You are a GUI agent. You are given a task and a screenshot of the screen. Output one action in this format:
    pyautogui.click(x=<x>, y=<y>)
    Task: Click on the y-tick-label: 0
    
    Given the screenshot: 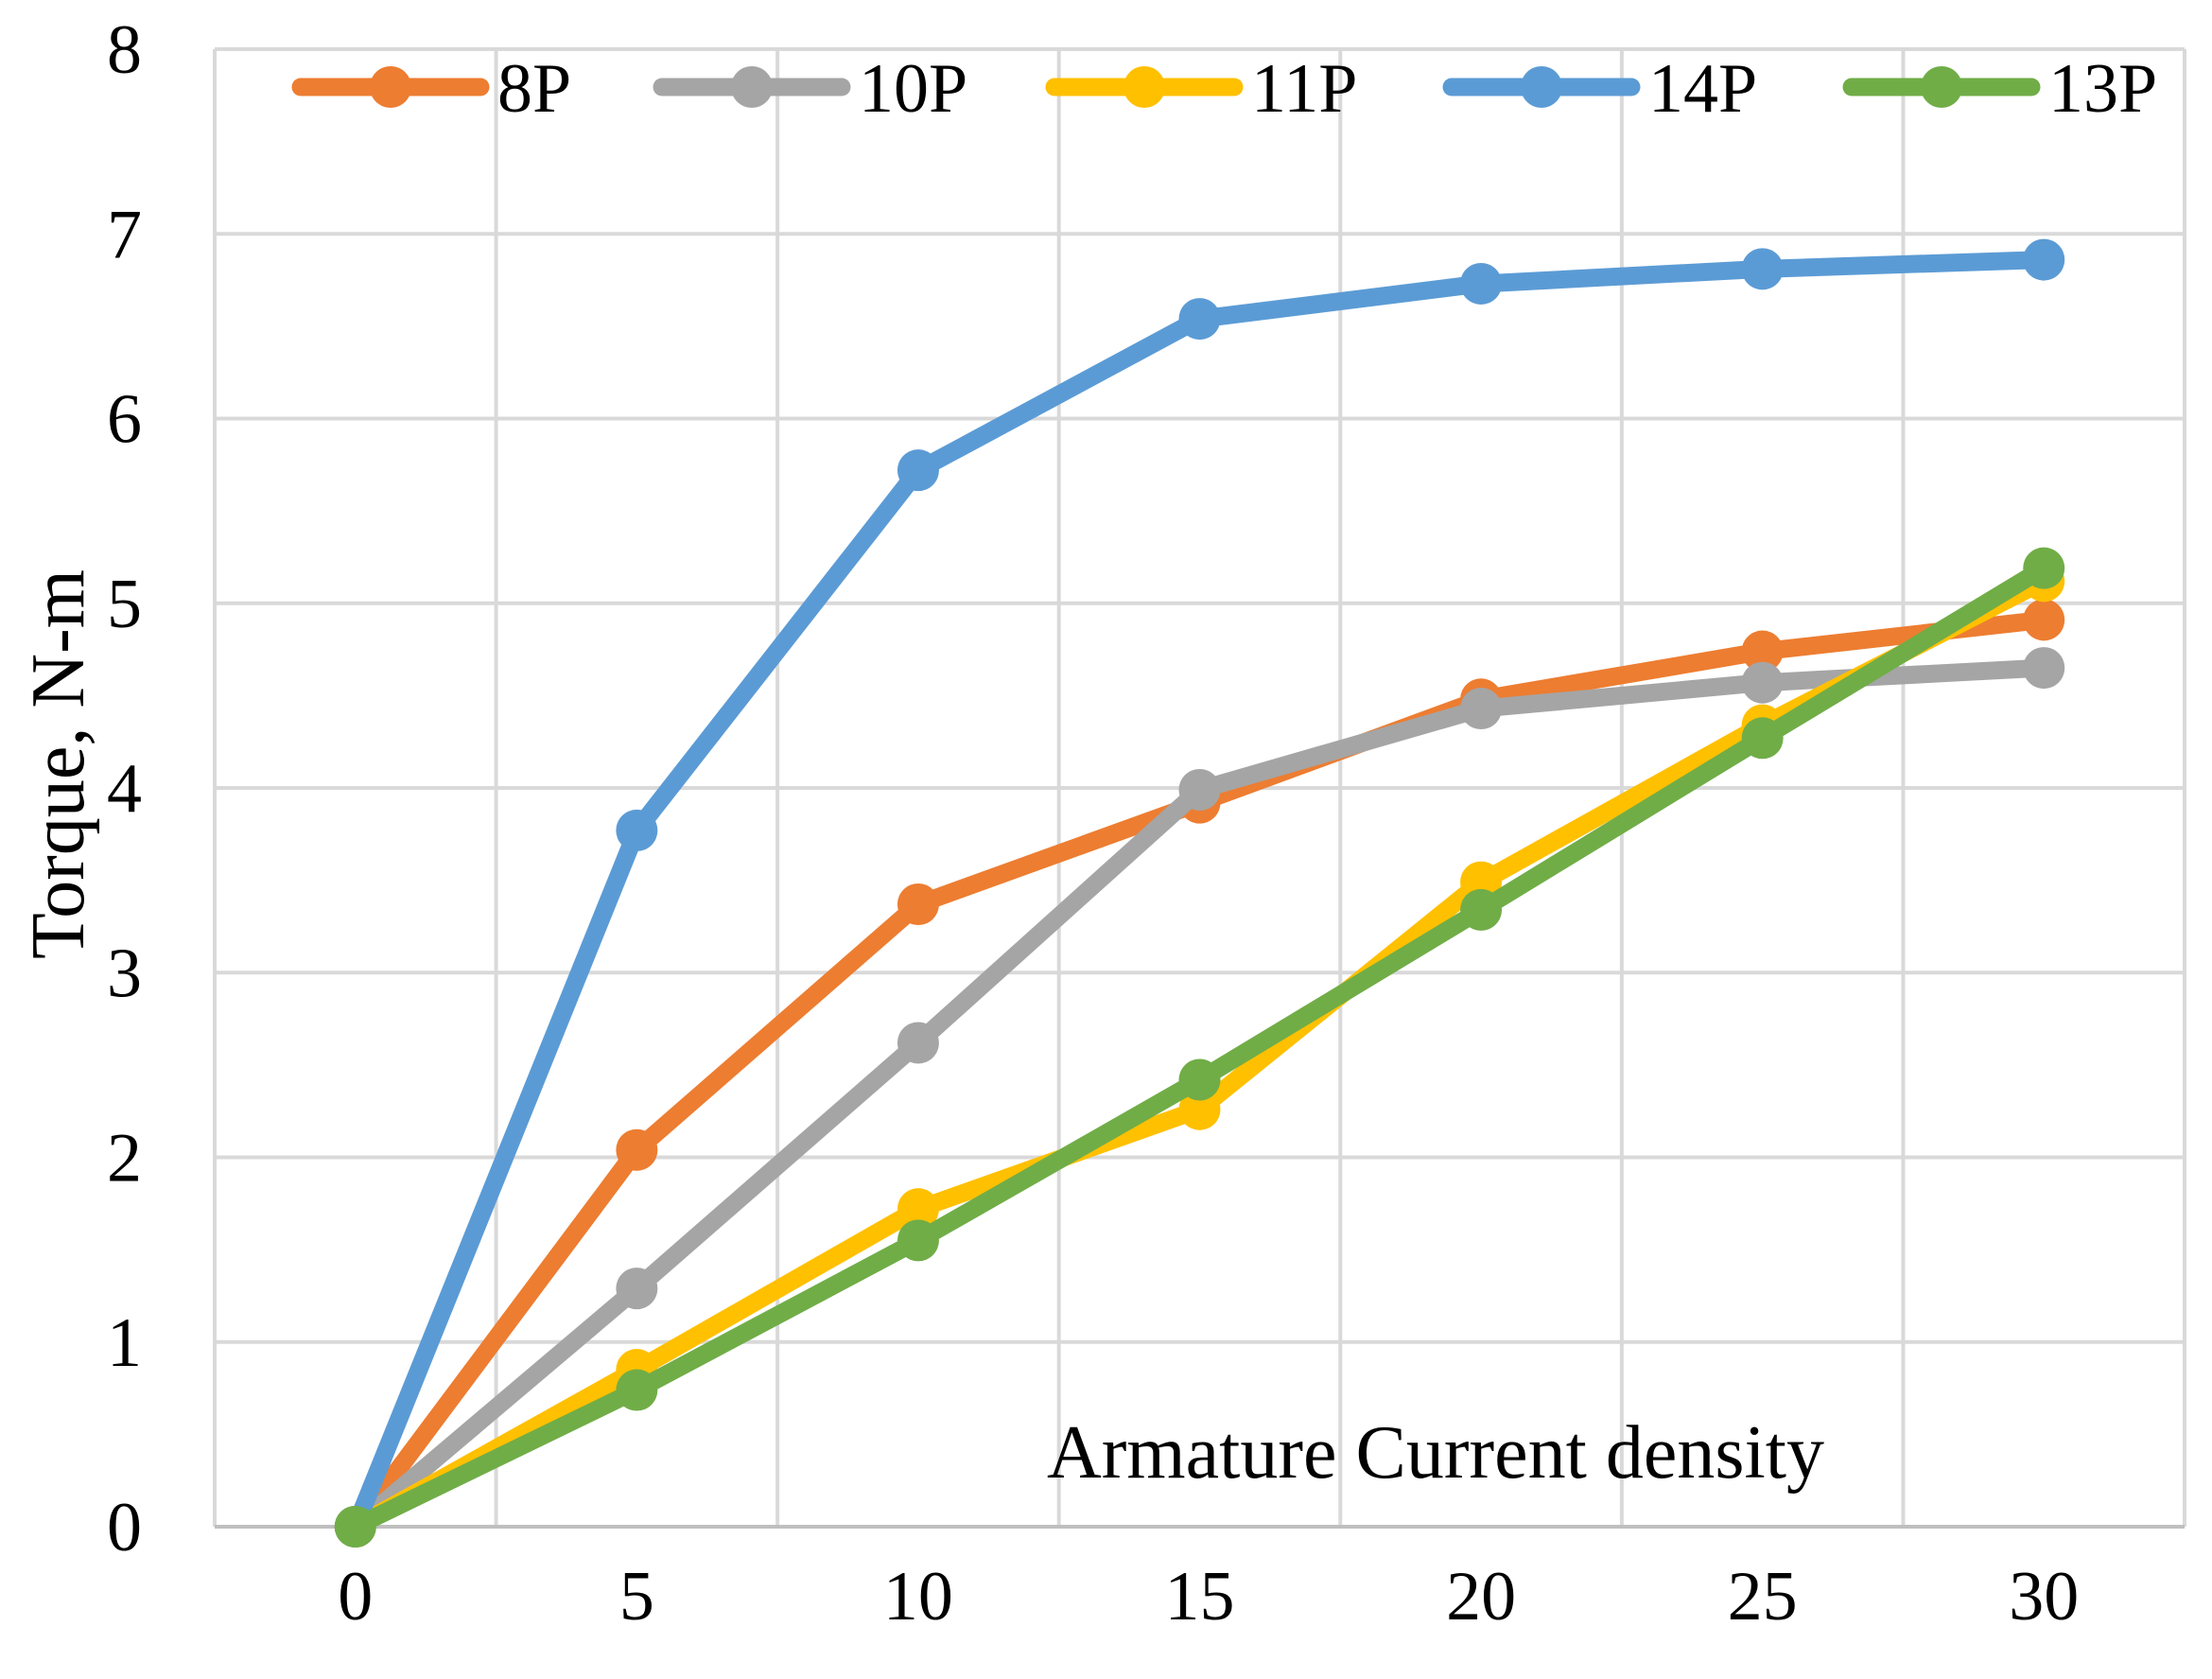 What is the action you would take?
    pyautogui.click(x=124, y=1527)
    